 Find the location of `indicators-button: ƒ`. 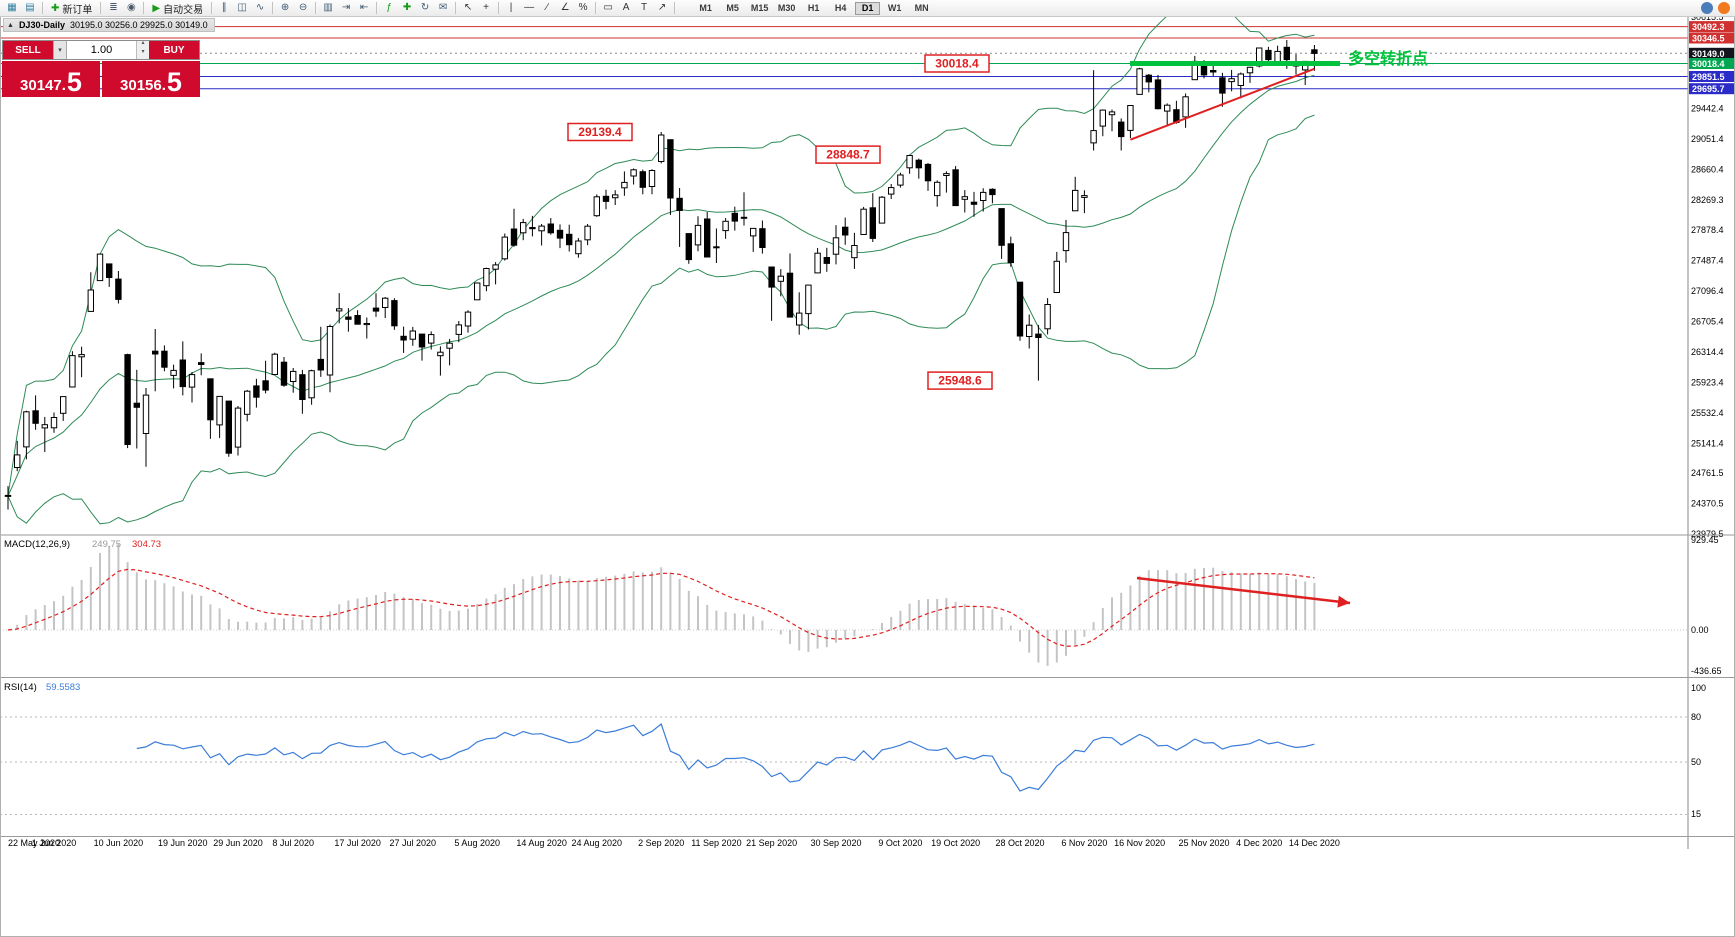

indicators-button: ƒ is located at coordinates (389, 8).